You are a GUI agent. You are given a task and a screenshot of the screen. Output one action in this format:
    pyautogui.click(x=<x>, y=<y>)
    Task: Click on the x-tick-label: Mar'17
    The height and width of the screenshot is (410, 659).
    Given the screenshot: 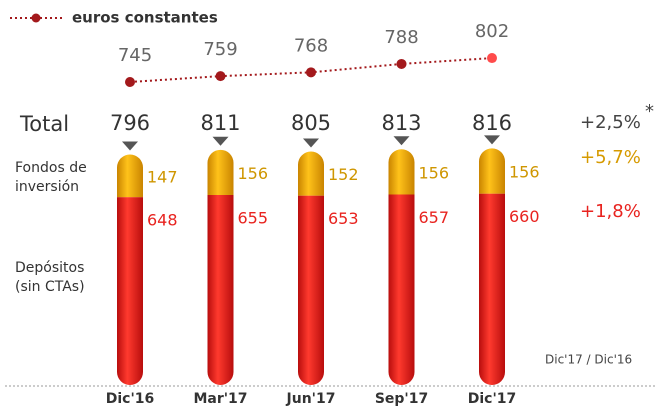 What is the action you would take?
    pyautogui.click(x=220, y=399)
    